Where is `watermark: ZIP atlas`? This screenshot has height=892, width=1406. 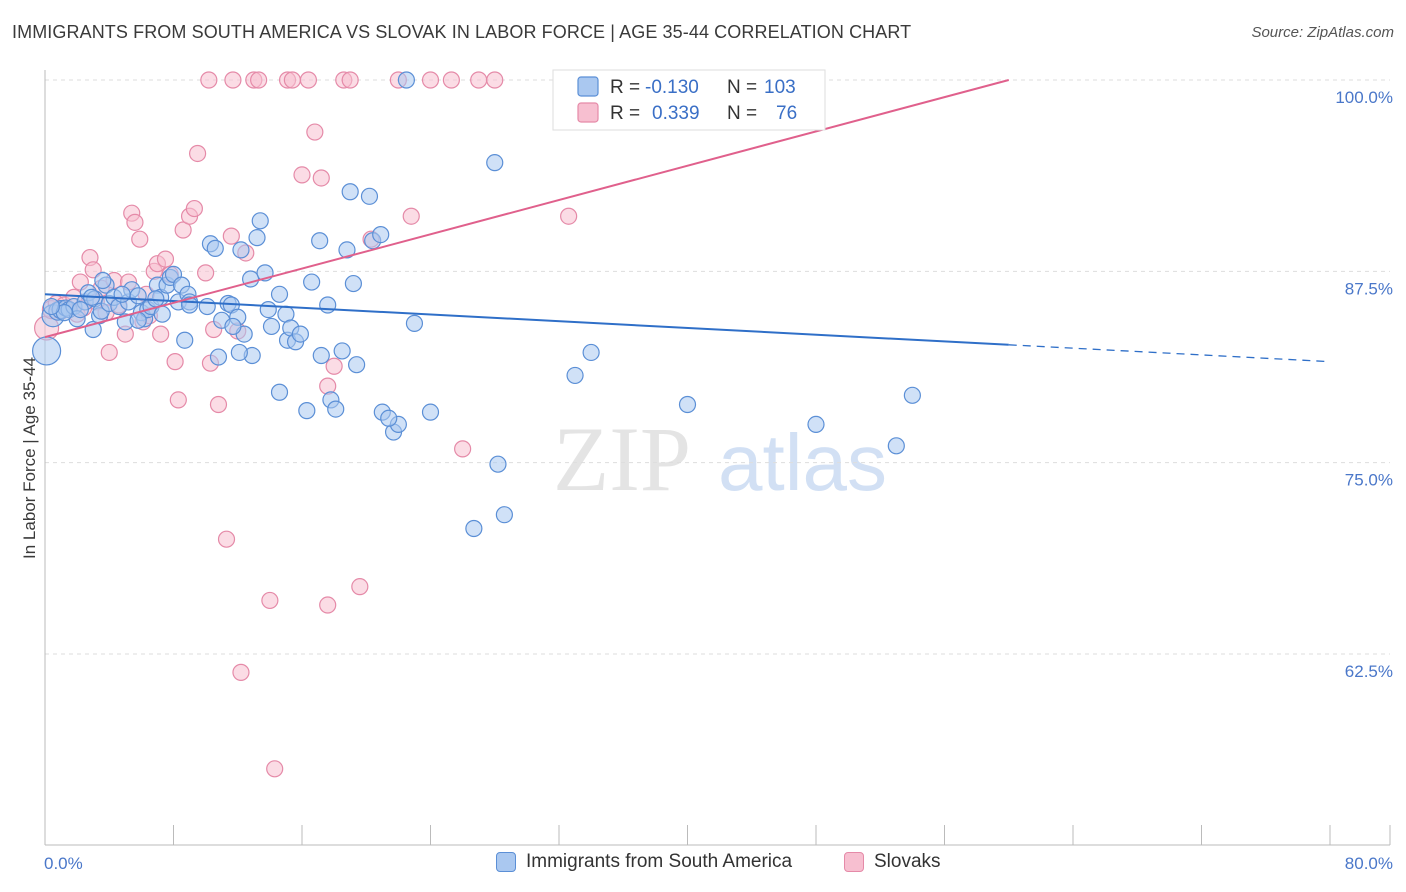 watermark: ZIP atlas is located at coordinates (720, 459).